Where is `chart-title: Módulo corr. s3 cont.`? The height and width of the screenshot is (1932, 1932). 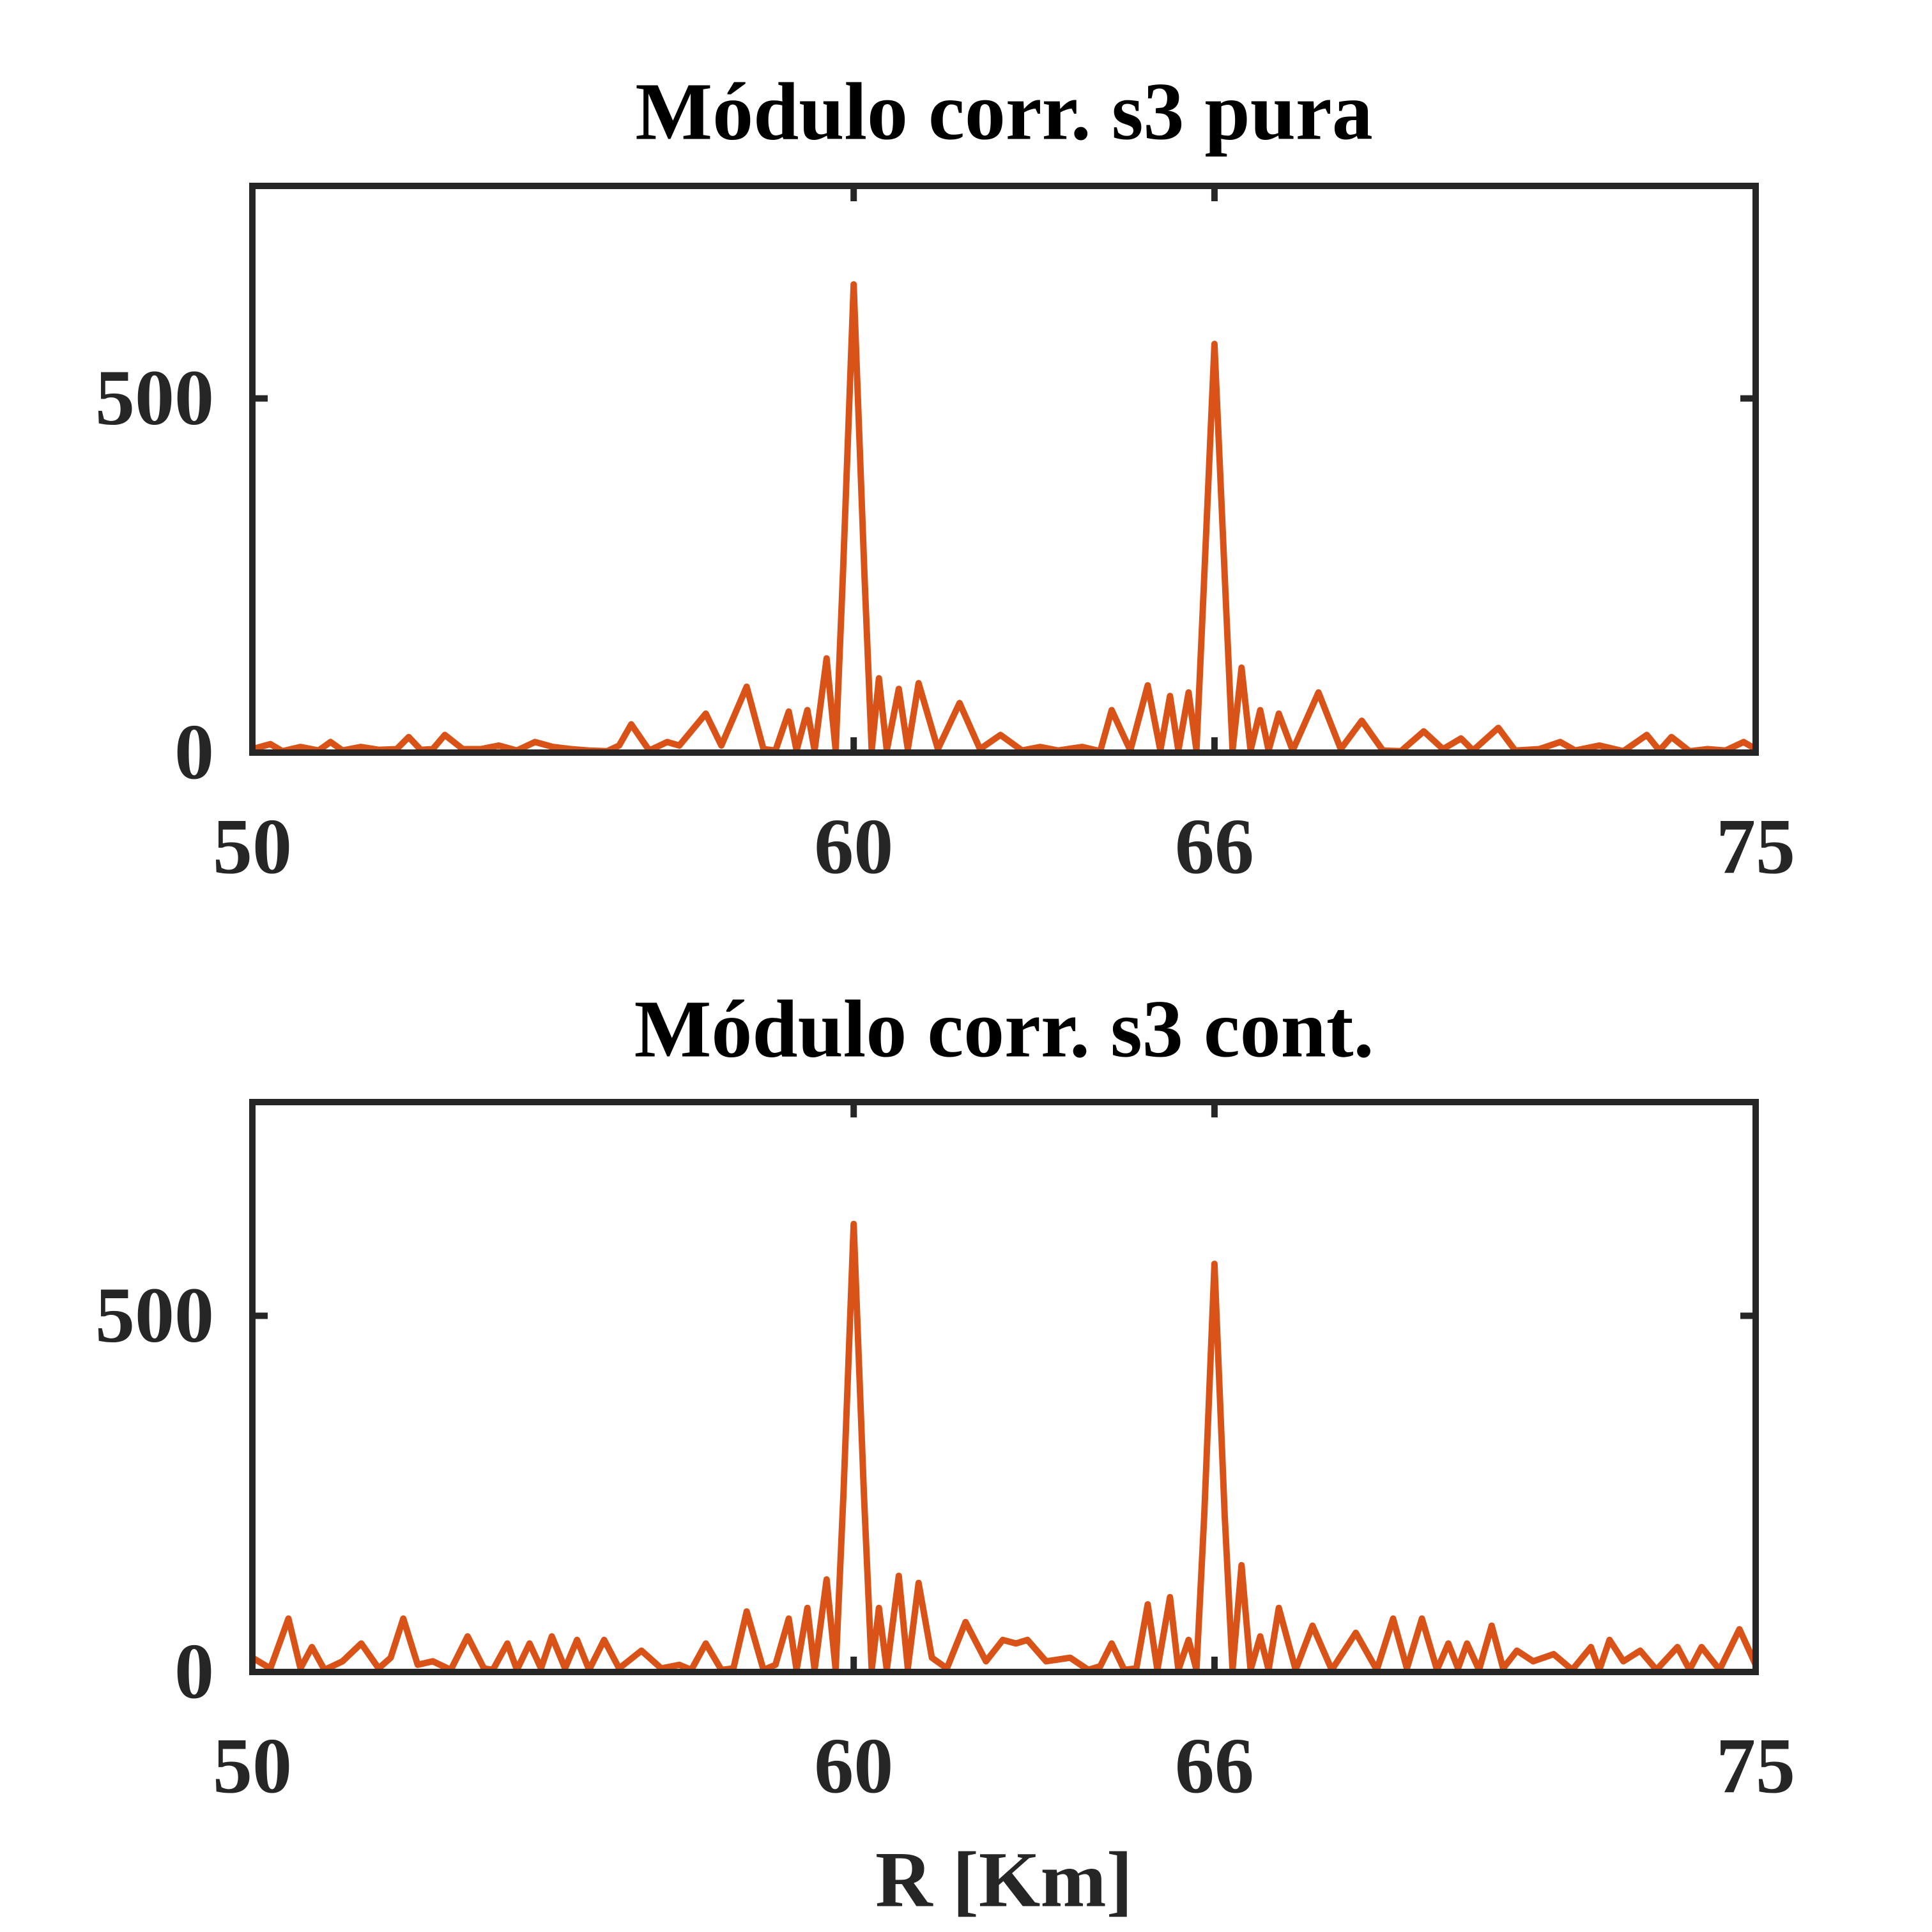 chart-title: Módulo corr. s3 cont. is located at coordinates (1004, 1028).